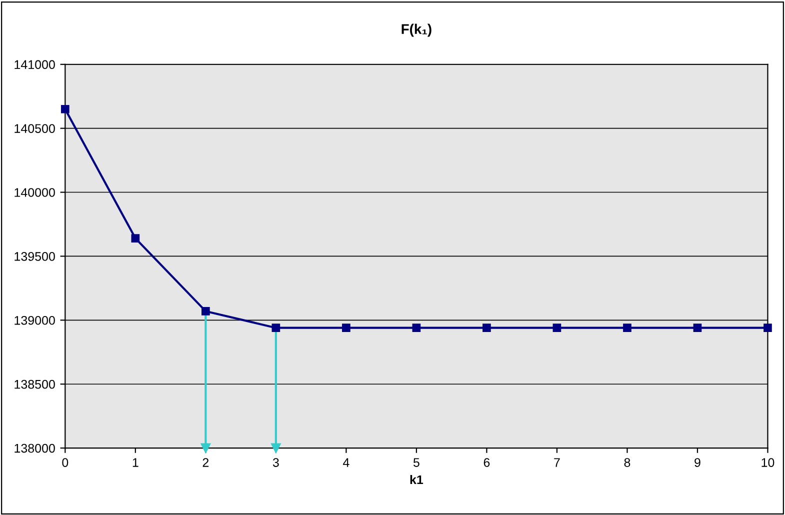 This screenshot has height=515, width=785. What do you see at coordinates (346, 462) in the screenshot?
I see `x-tick-label: 4` at bounding box center [346, 462].